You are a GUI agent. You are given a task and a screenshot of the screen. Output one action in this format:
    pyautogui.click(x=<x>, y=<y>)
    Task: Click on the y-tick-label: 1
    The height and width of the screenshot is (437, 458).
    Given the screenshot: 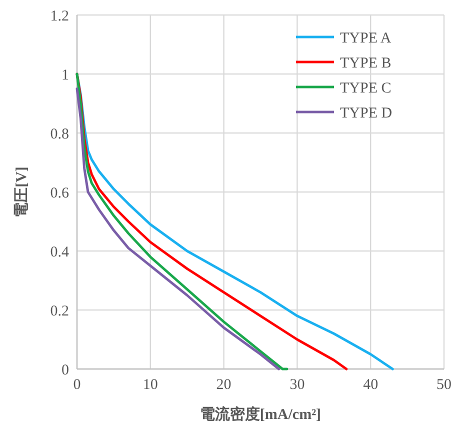 What is the action you would take?
    pyautogui.click(x=65, y=75)
    